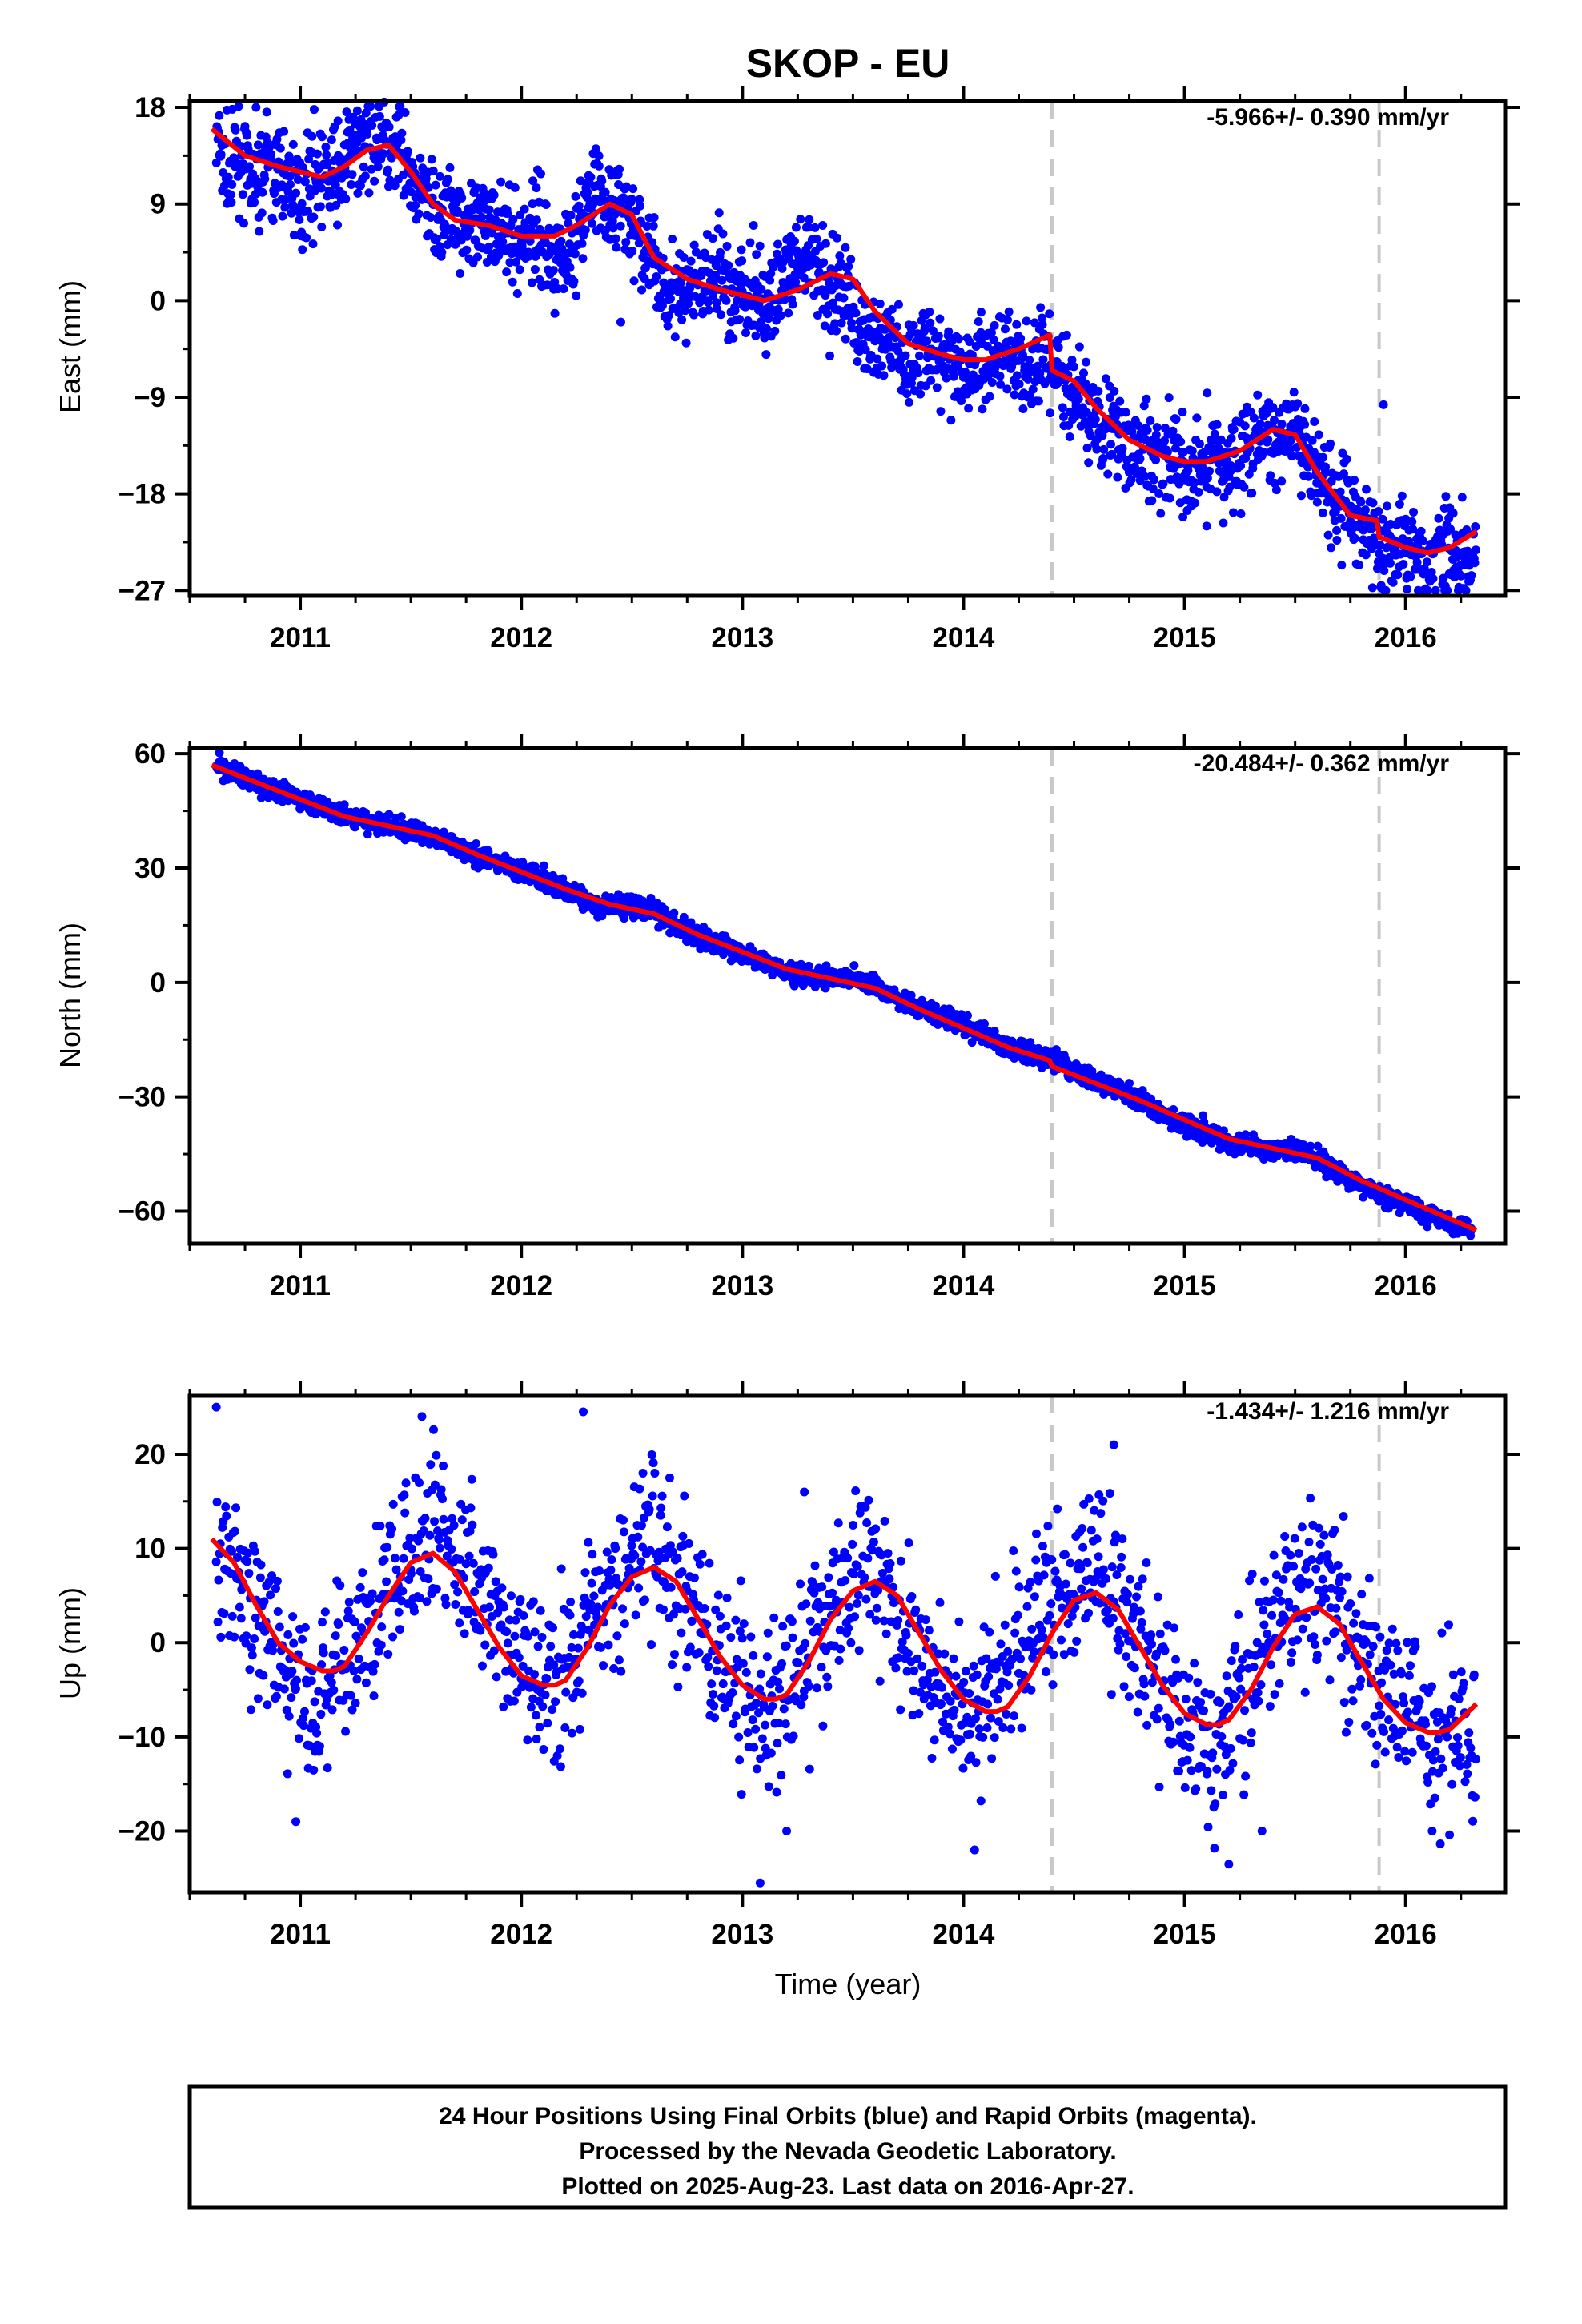 This screenshot has height=2324, width=1582. I want to click on north-rate-label: -20.484+/- 0.362 mm/yr, so click(1322, 763).